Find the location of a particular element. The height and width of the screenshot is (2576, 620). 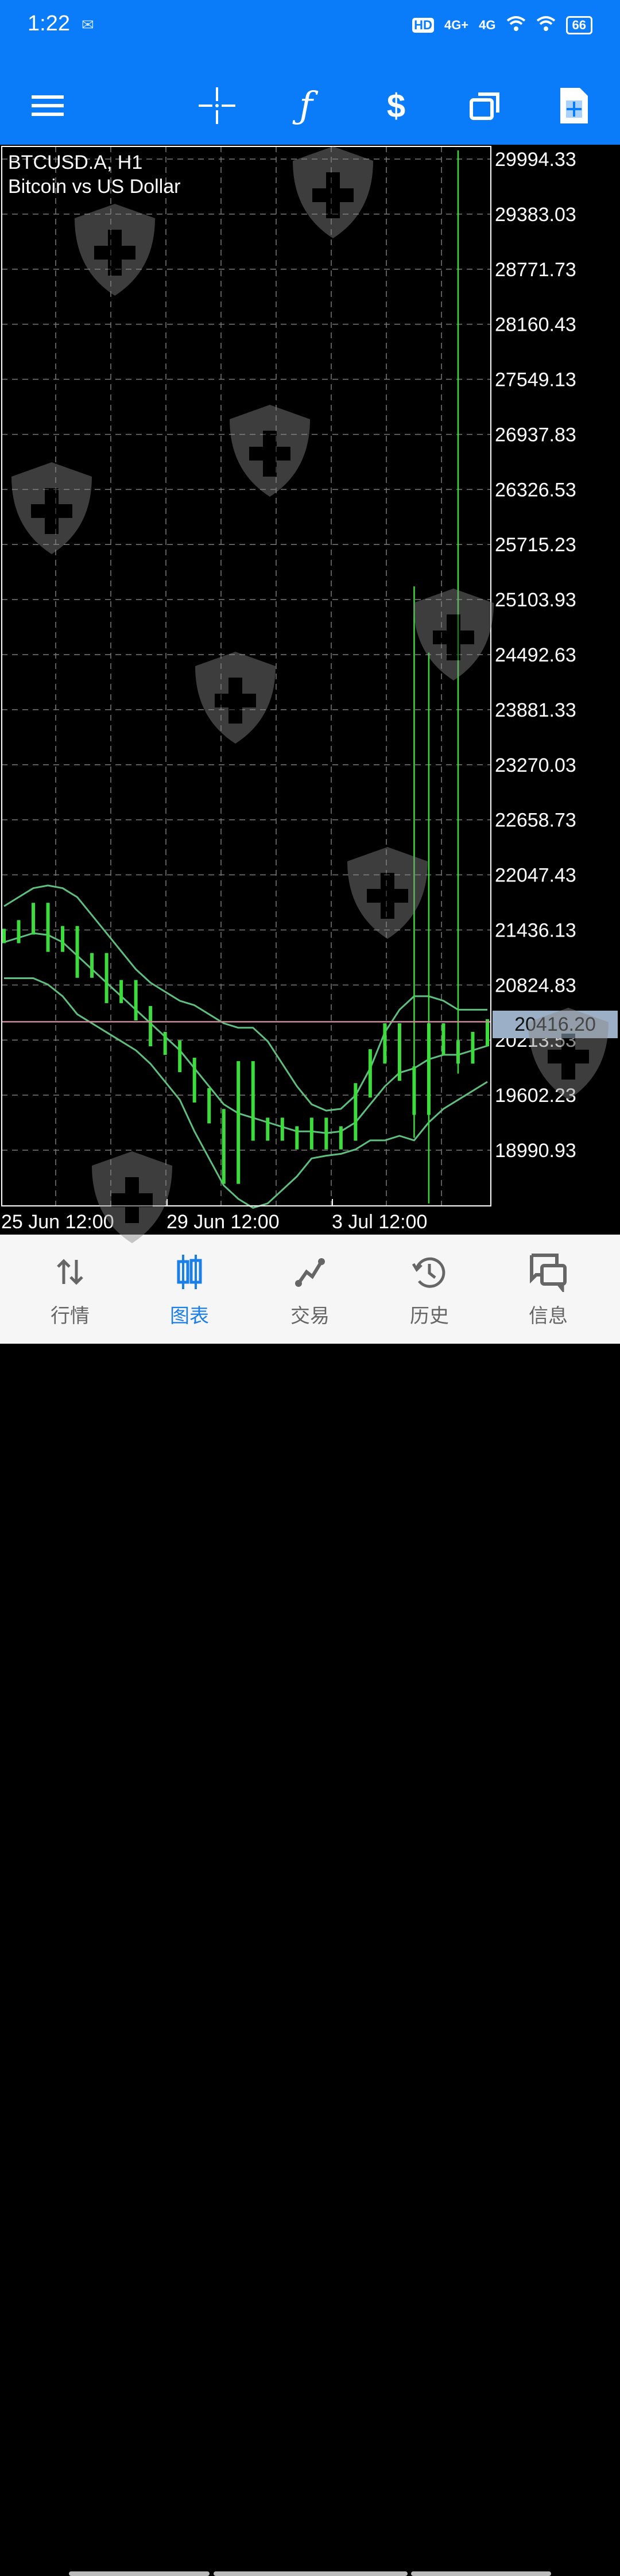

indicator-f-icon: ƒ is located at coordinates (306, 105).